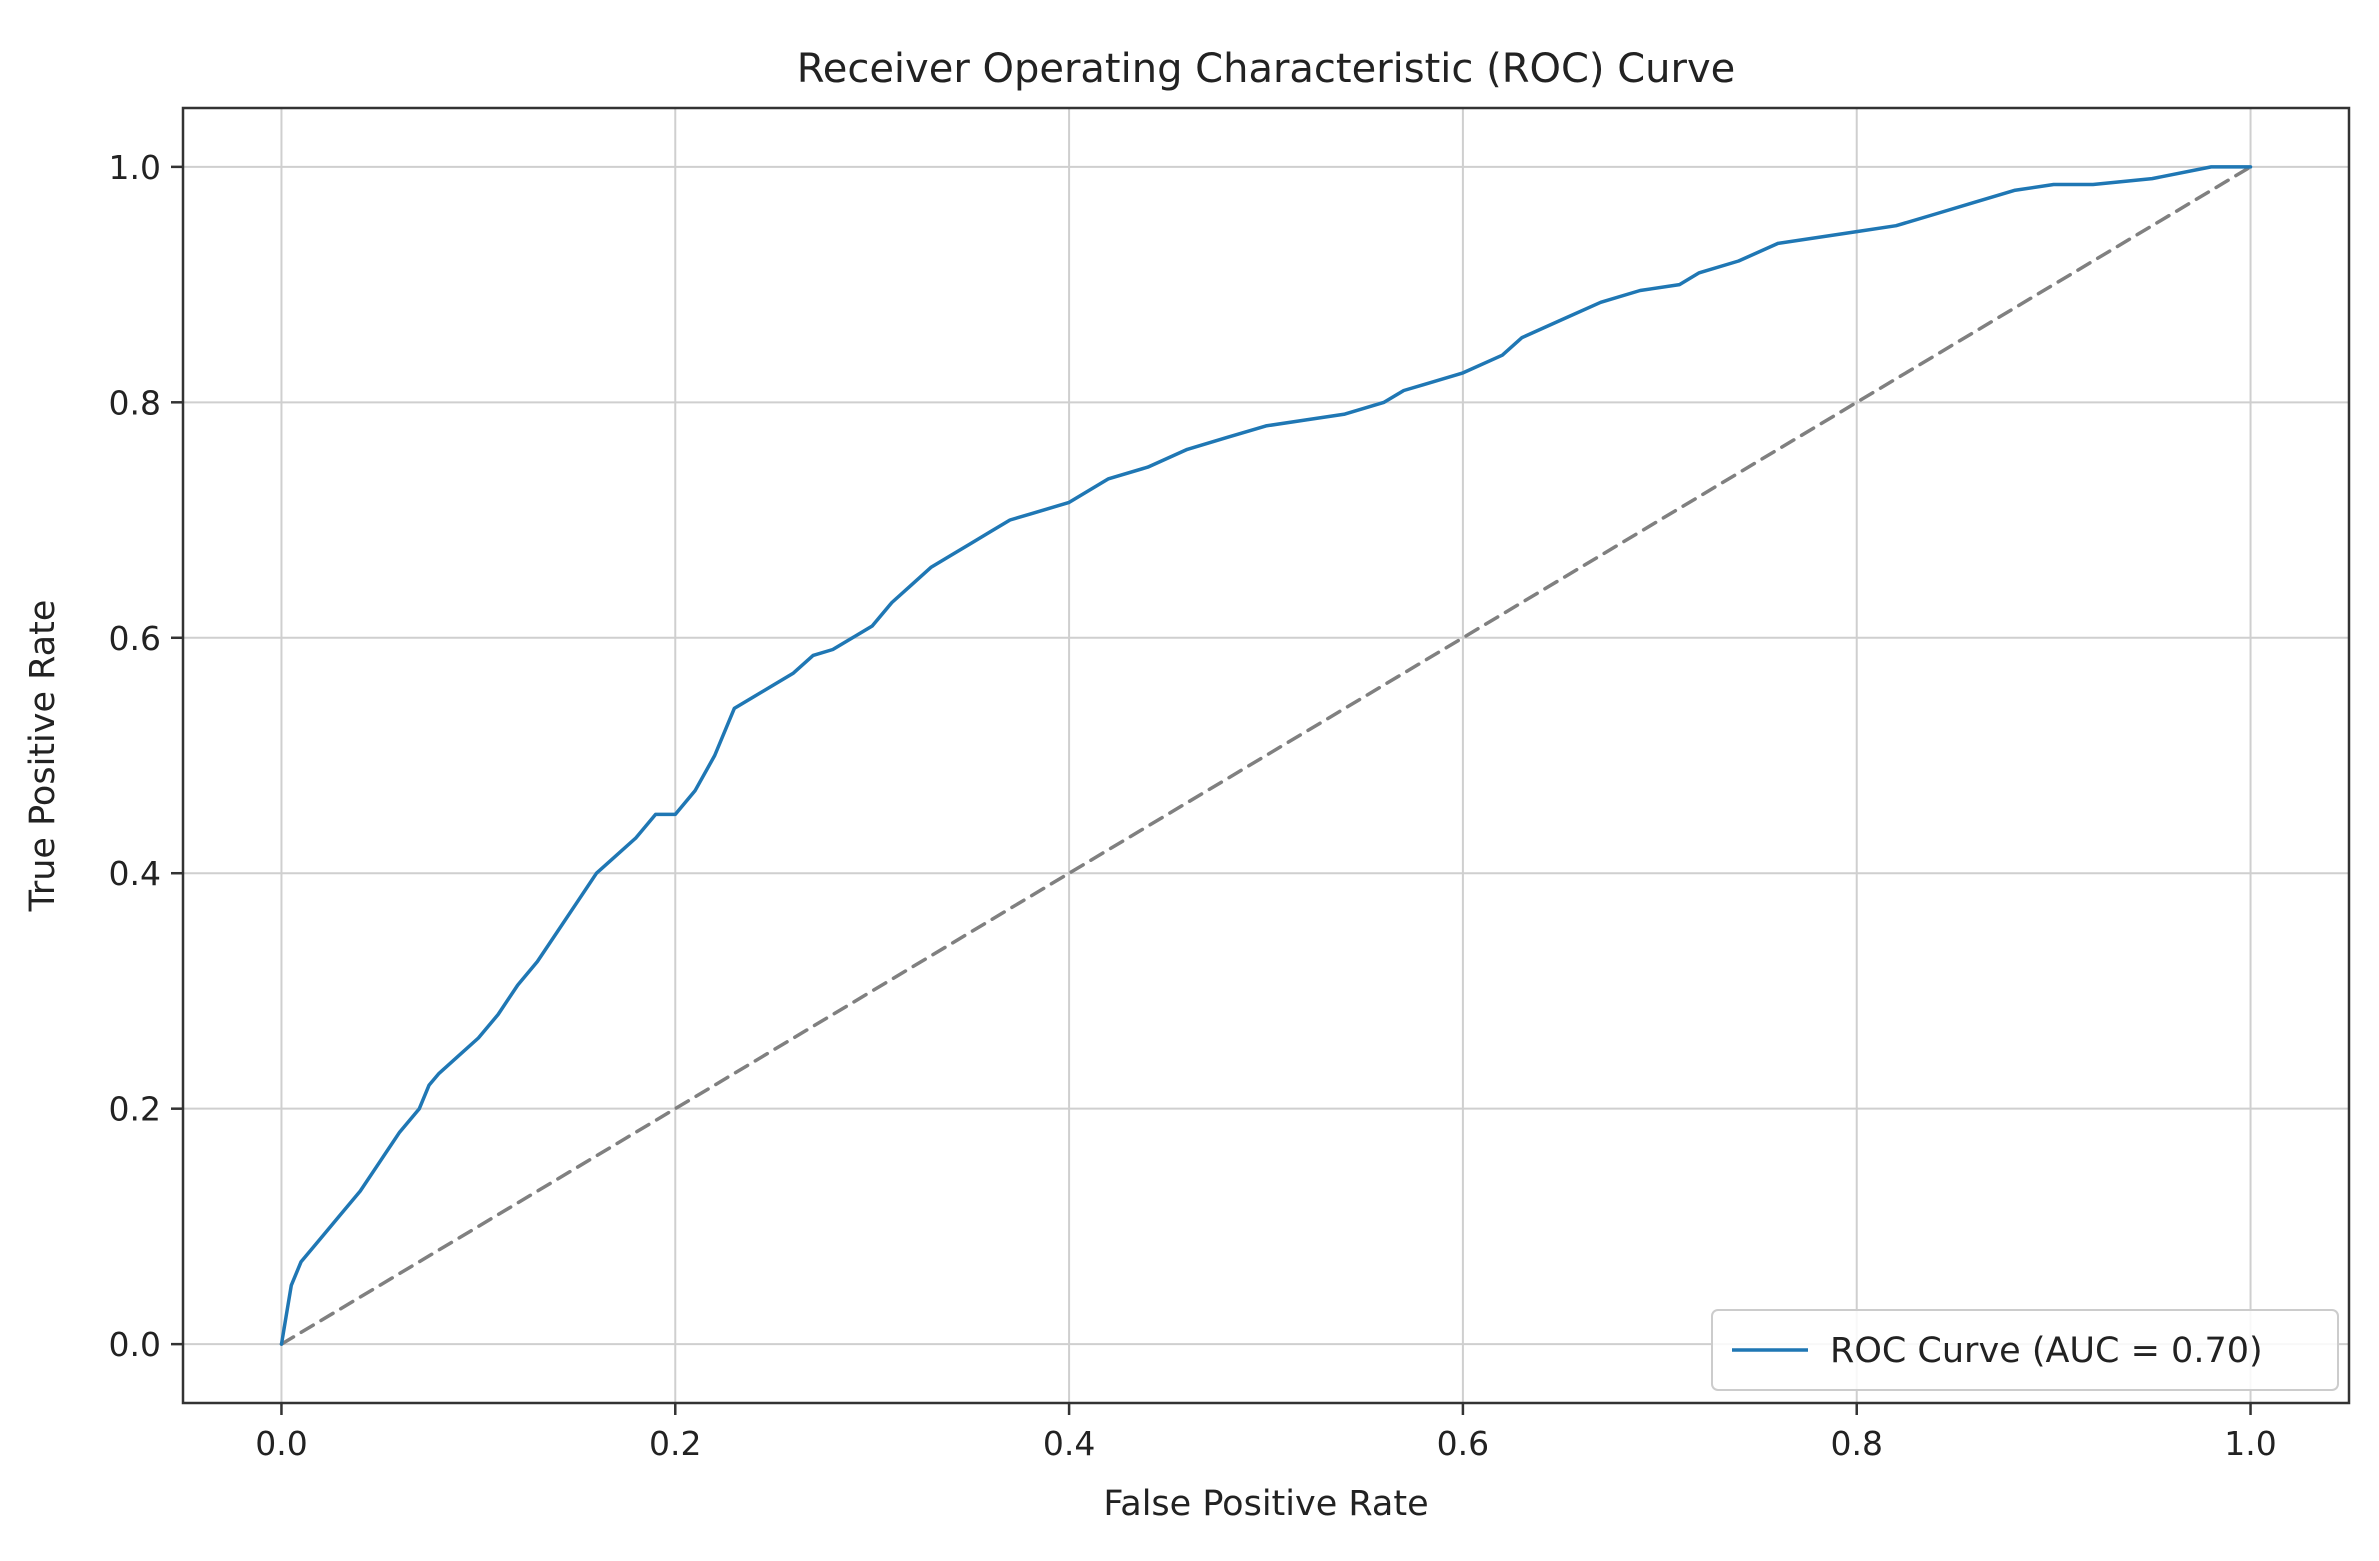  I want to click on y-tick-label-5: 1.0, so click(135, 167).